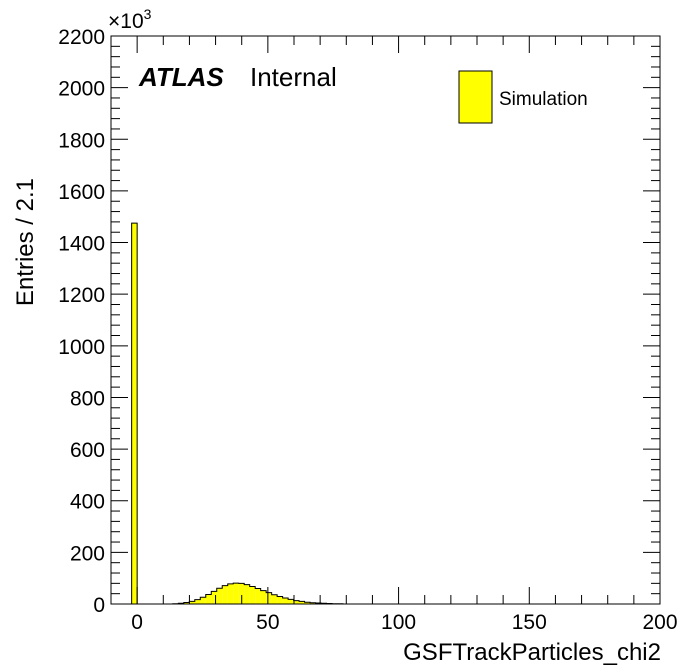 This screenshot has width=696, height=672. I want to click on y-tick-label: 400, so click(87, 502).